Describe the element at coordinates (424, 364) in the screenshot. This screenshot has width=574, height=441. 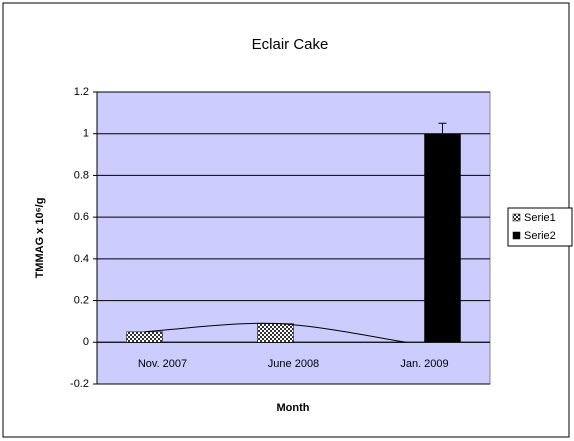
I see `x-tick-label: Jan. 2009` at that location.